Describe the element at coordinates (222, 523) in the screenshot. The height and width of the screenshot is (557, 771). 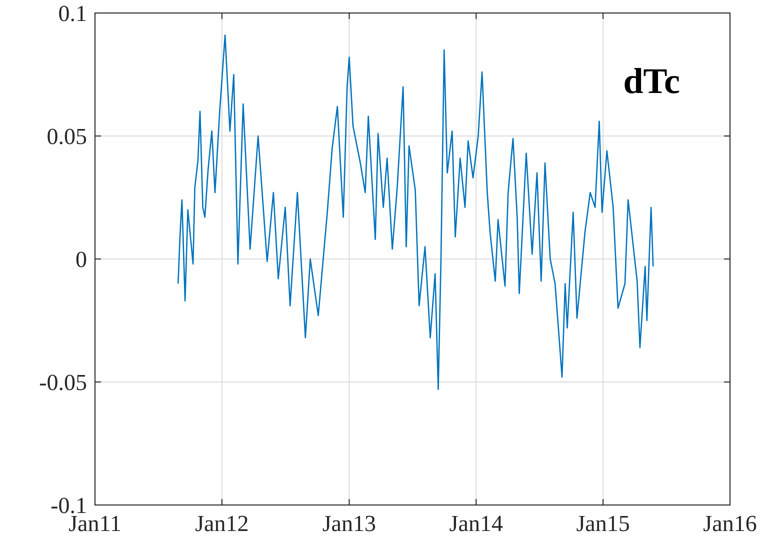
I see `x-tick-label: Jan12` at that location.